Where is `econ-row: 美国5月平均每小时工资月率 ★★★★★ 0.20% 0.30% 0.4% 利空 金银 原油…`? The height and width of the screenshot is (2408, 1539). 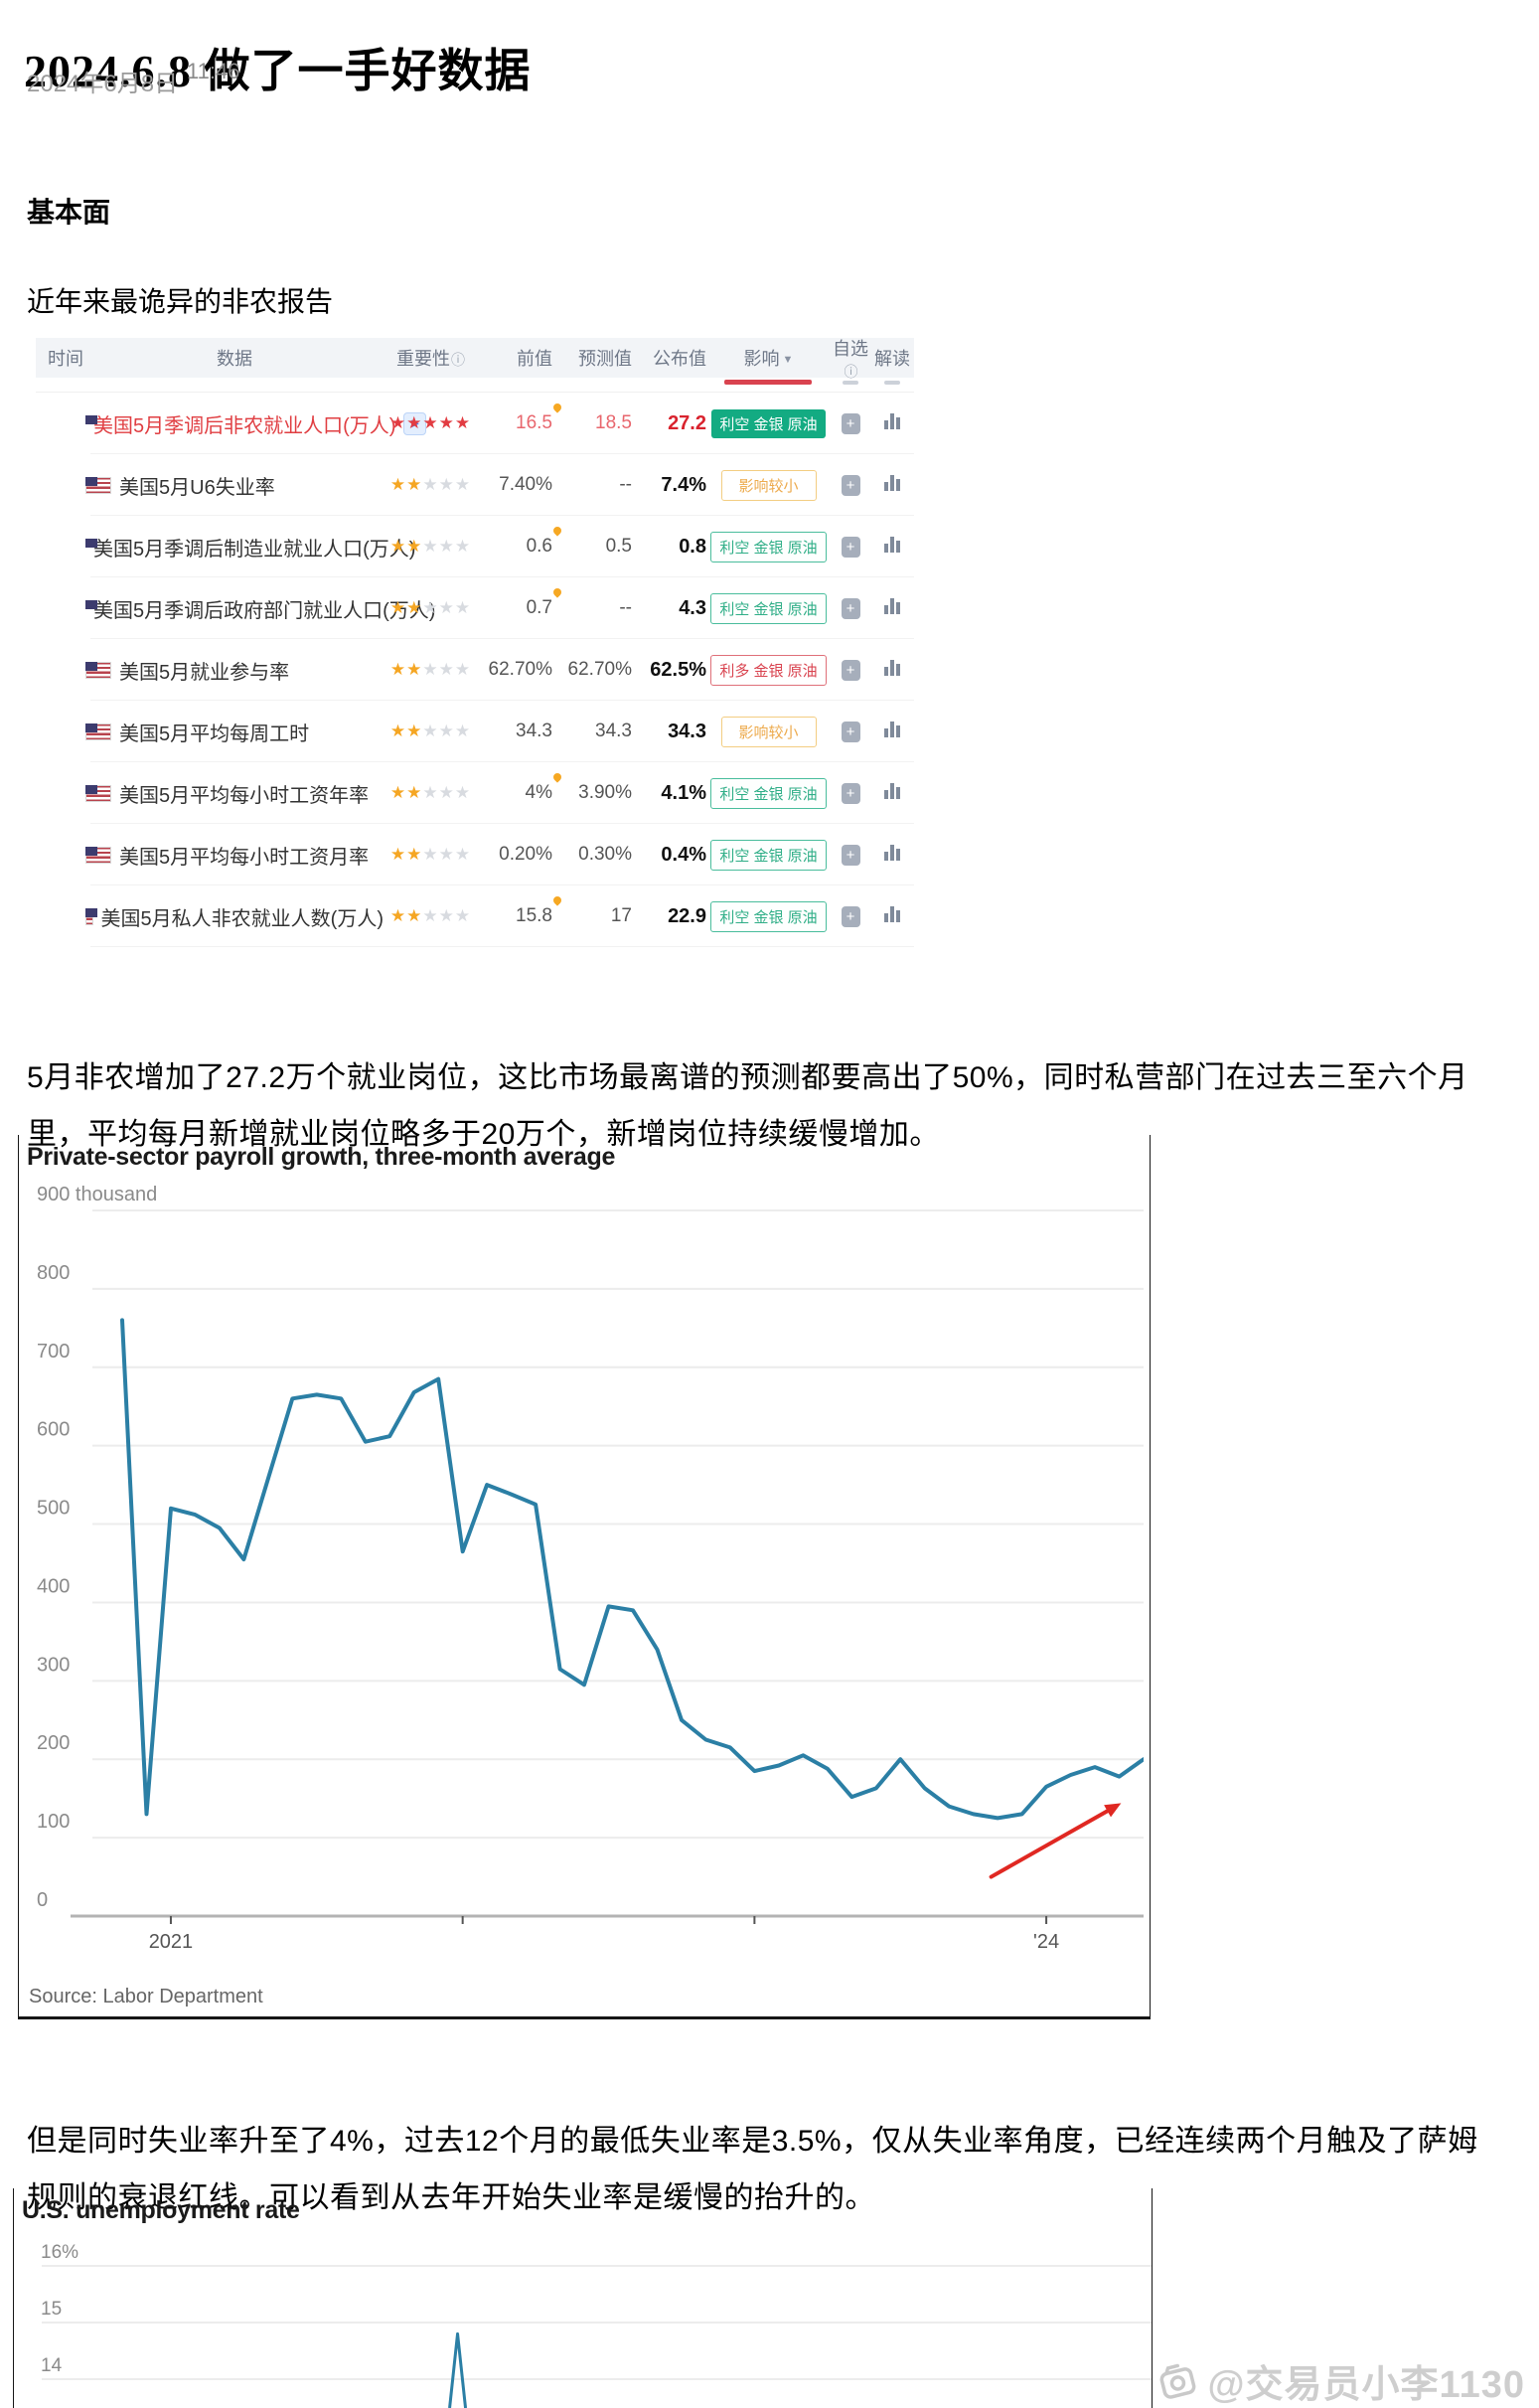 econ-row: 美国5月平均每小时工资月率 ★★★★★ 0.20% 0.30% 0.4% 利空 金银 原油… is located at coordinates (475, 854).